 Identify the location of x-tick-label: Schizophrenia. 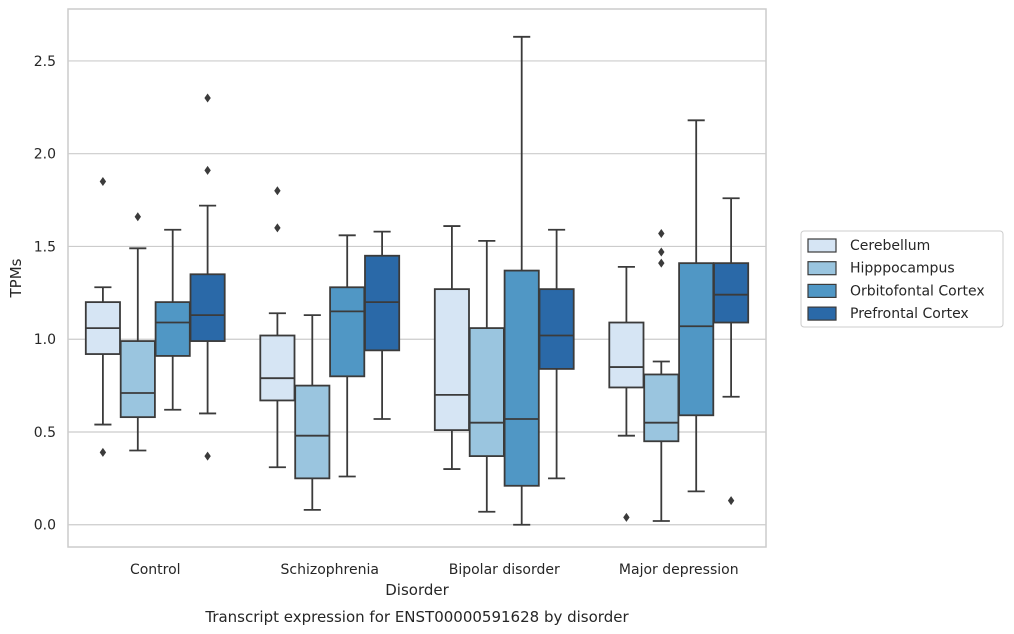
(330, 570).